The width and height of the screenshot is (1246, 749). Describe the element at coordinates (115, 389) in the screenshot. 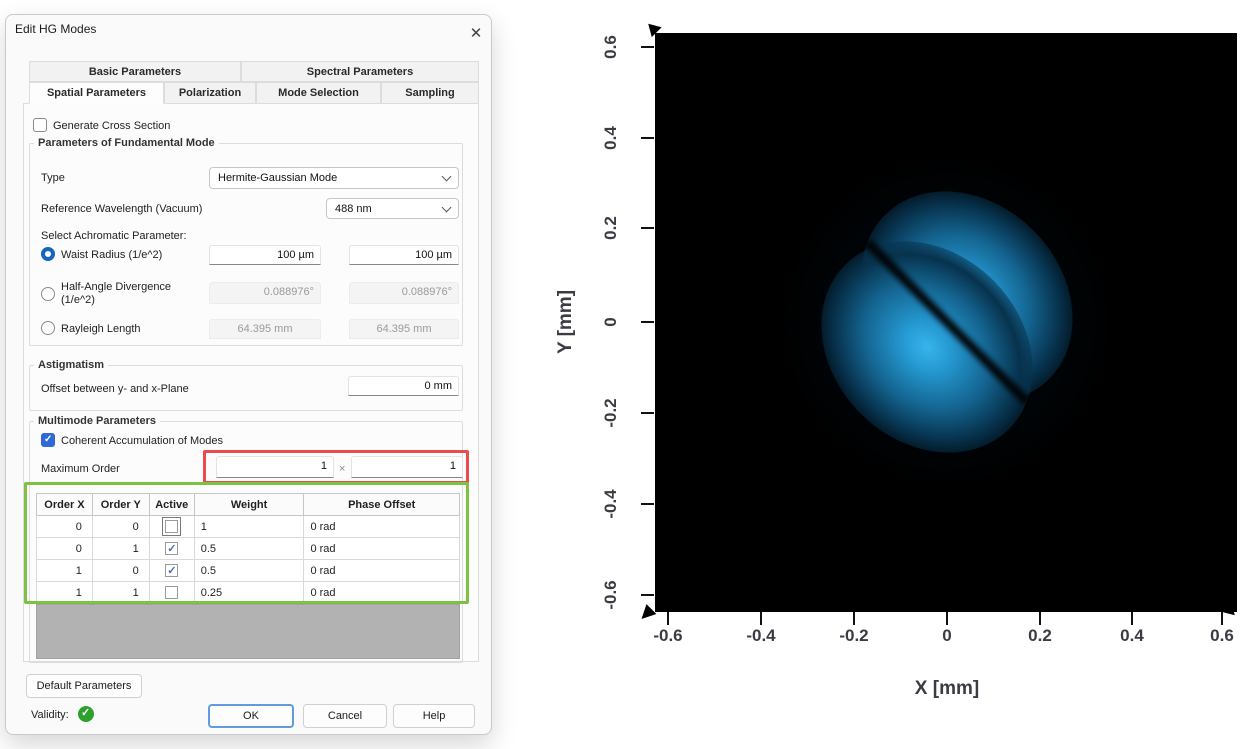

I see `astigmatism-offset-label: Offset between y- and x-Plane` at that location.